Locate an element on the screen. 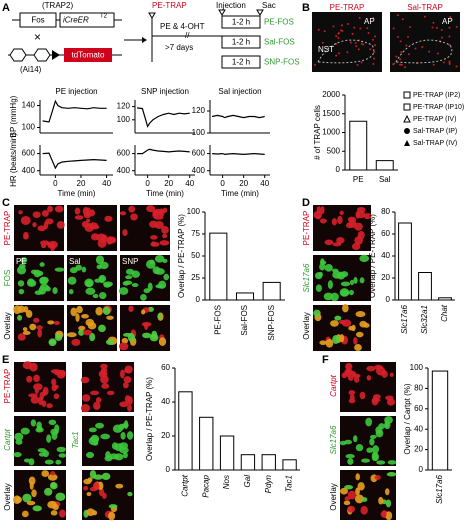 This screenshot has width=474, height=531. line is located at coordinates (238, 116).